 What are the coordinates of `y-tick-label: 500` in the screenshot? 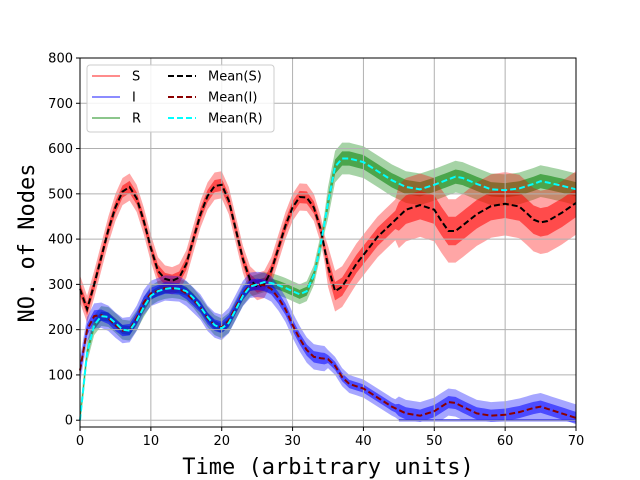 It's located at (60, 194).